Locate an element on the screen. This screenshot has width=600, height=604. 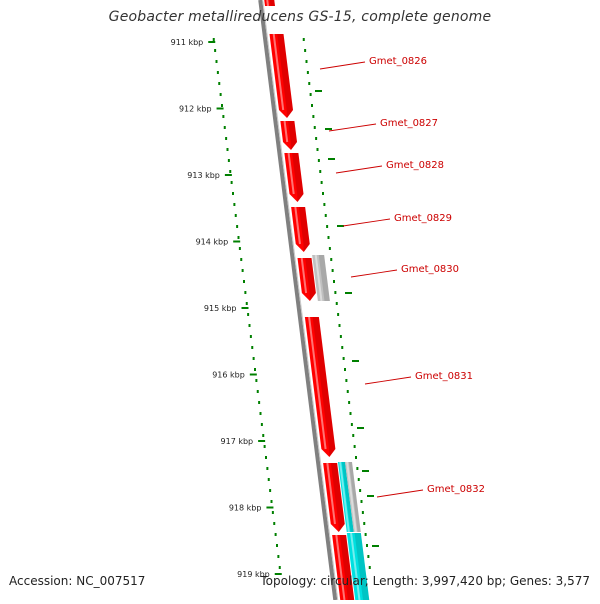
cds-arrow-gmet-0826-shade is located at coordinates (285, 76).